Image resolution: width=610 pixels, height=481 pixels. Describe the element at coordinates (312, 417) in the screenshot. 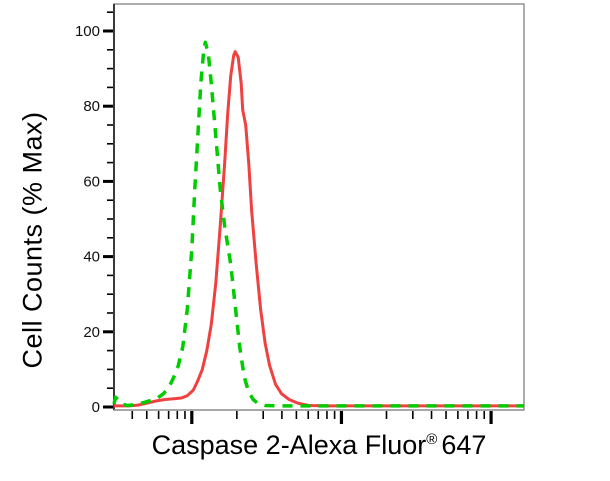

I see `x-axis-ticks` at that location.